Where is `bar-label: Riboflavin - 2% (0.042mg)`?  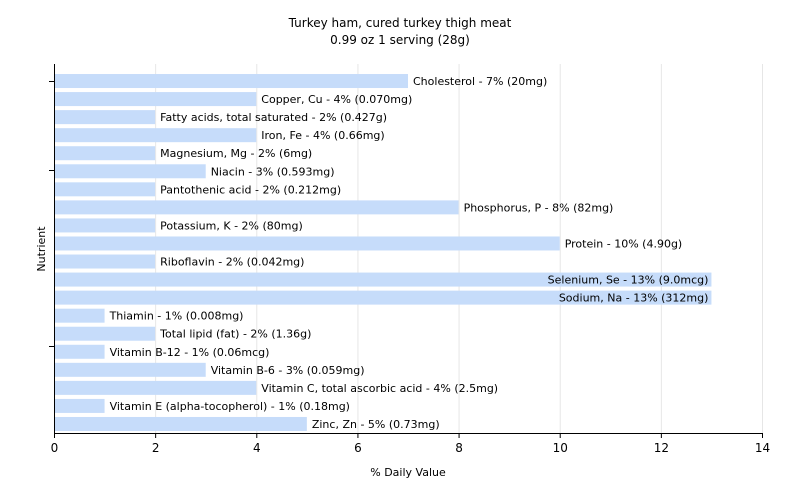
bar-label: Riboflavin - 2% (0.042mg) is located at coordinates (232, 262).